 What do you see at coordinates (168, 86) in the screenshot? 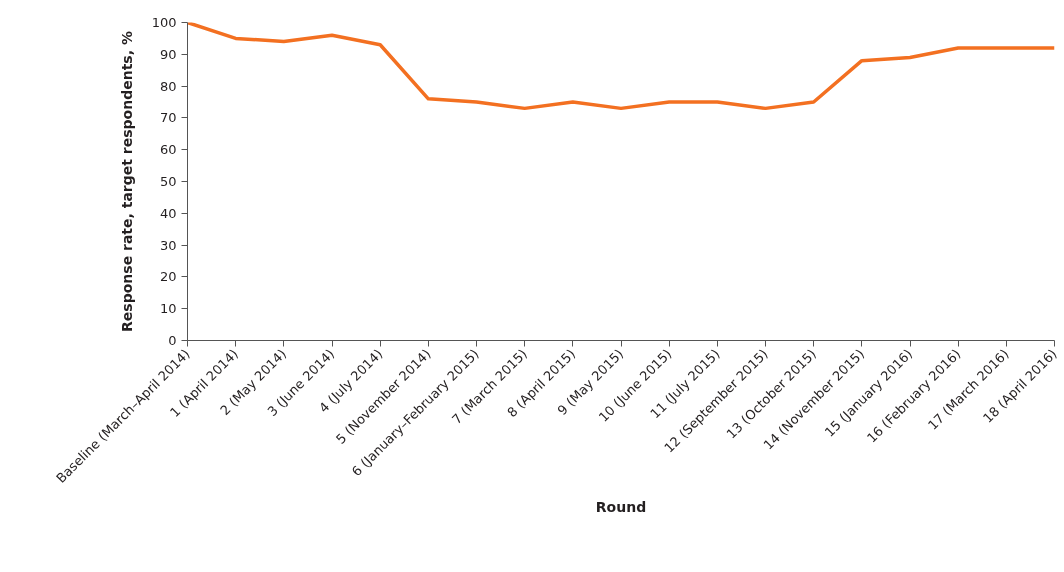
I see `y-tick-label: 80` at bounding box center [168, 86].